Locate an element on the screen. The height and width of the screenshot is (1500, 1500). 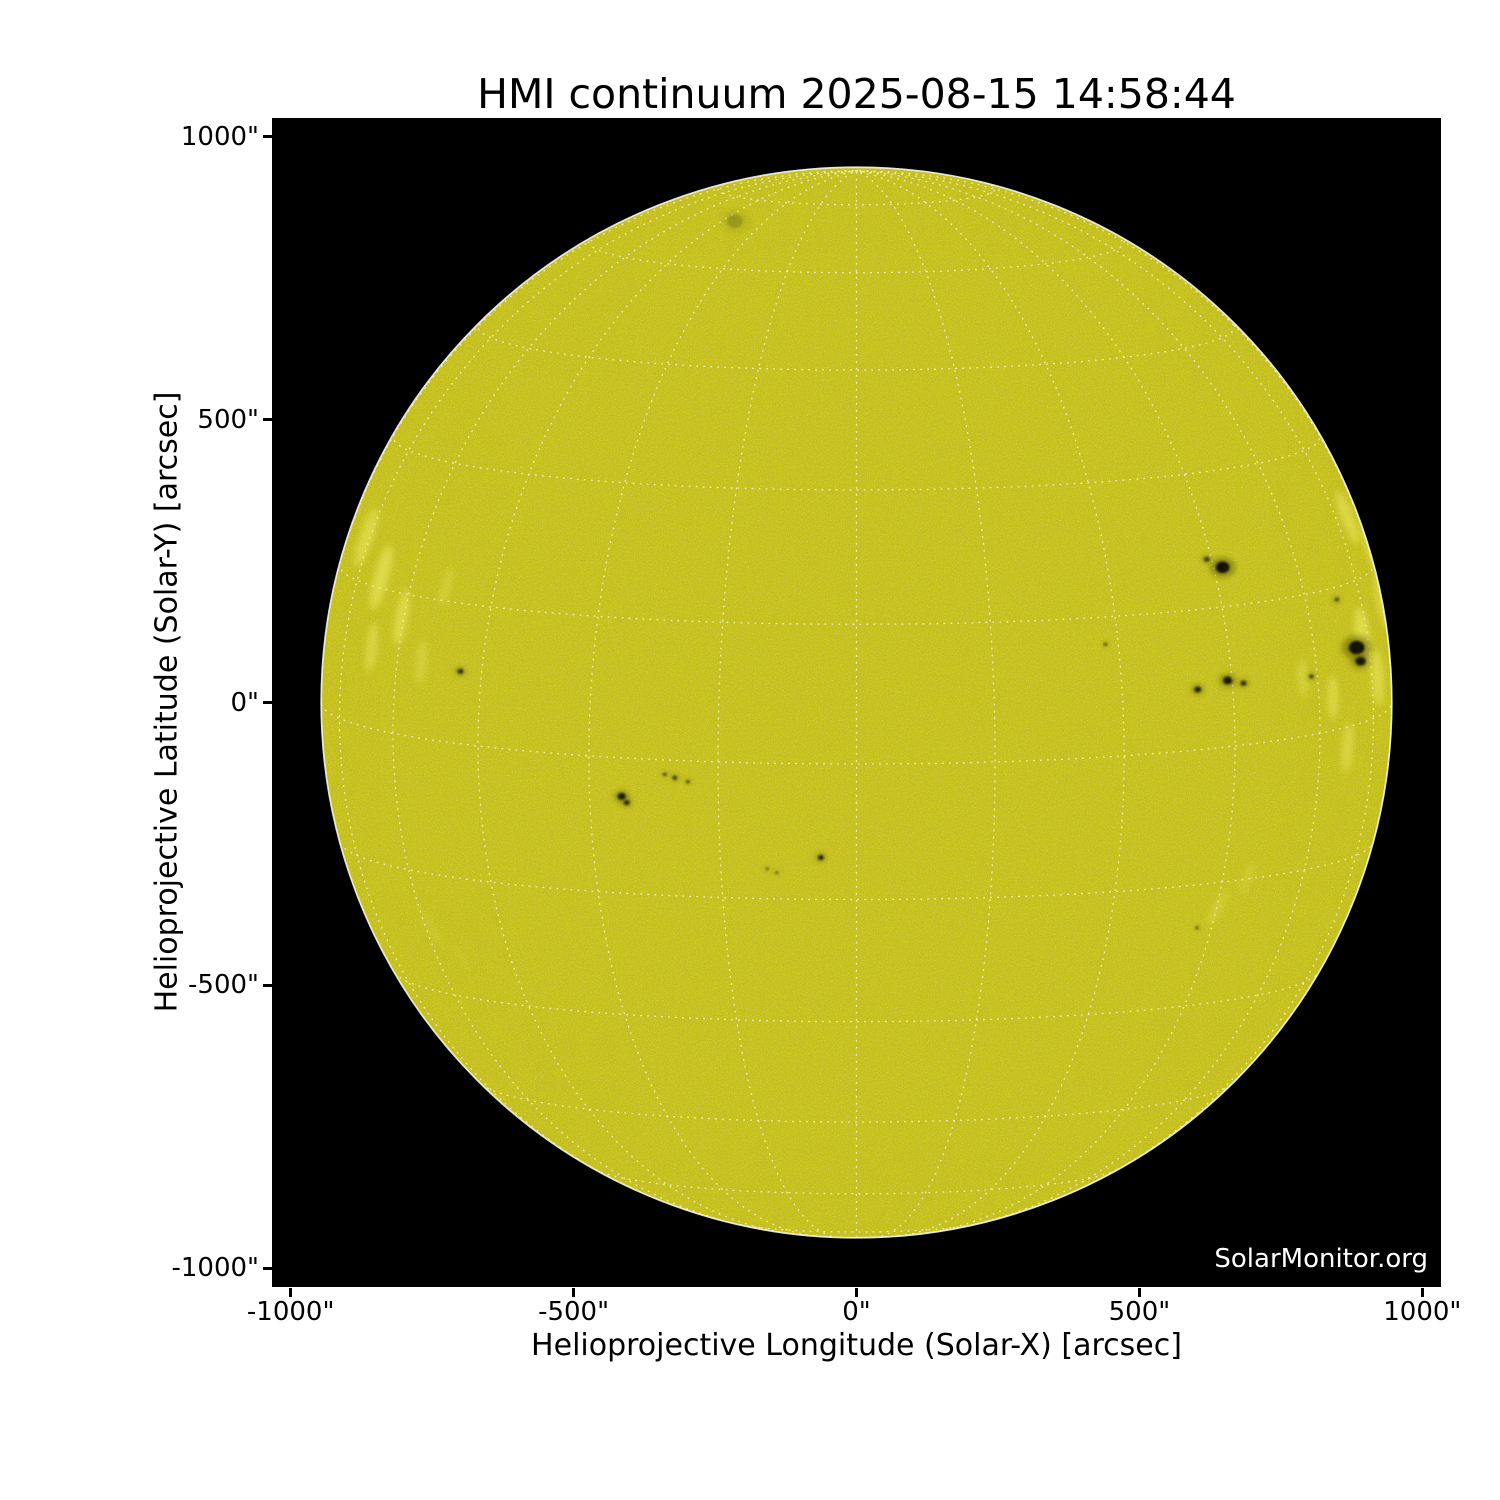
figure-title: HMI continuum 2025-08-15 14:58:44 is located at coordinates (856, 94).